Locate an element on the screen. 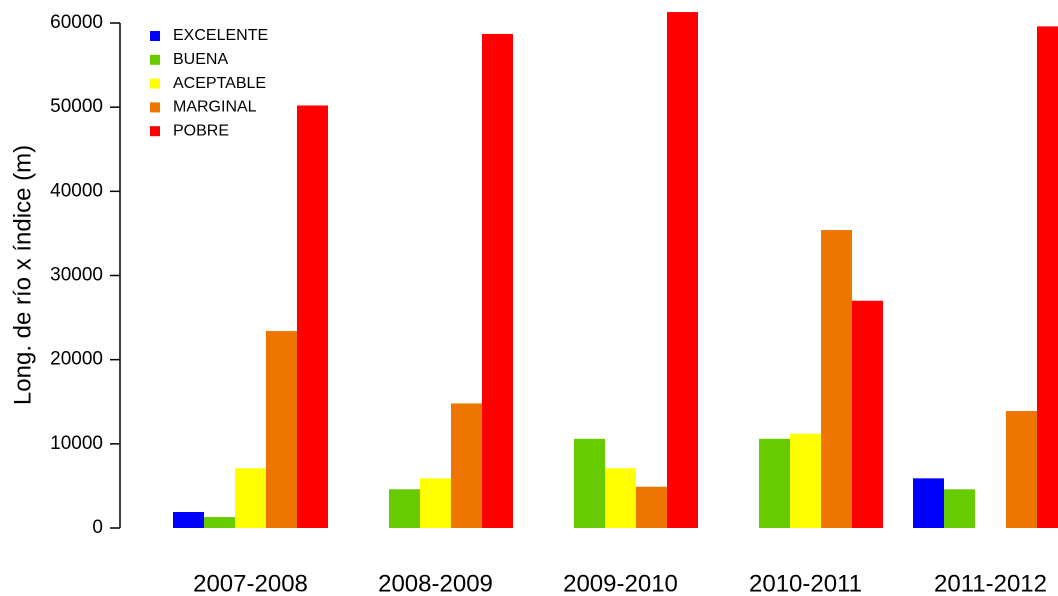 Image resolution: width=1058 pixels, height=596 pixels. y-tick-label: 0 is located at coordinates (97, 527).